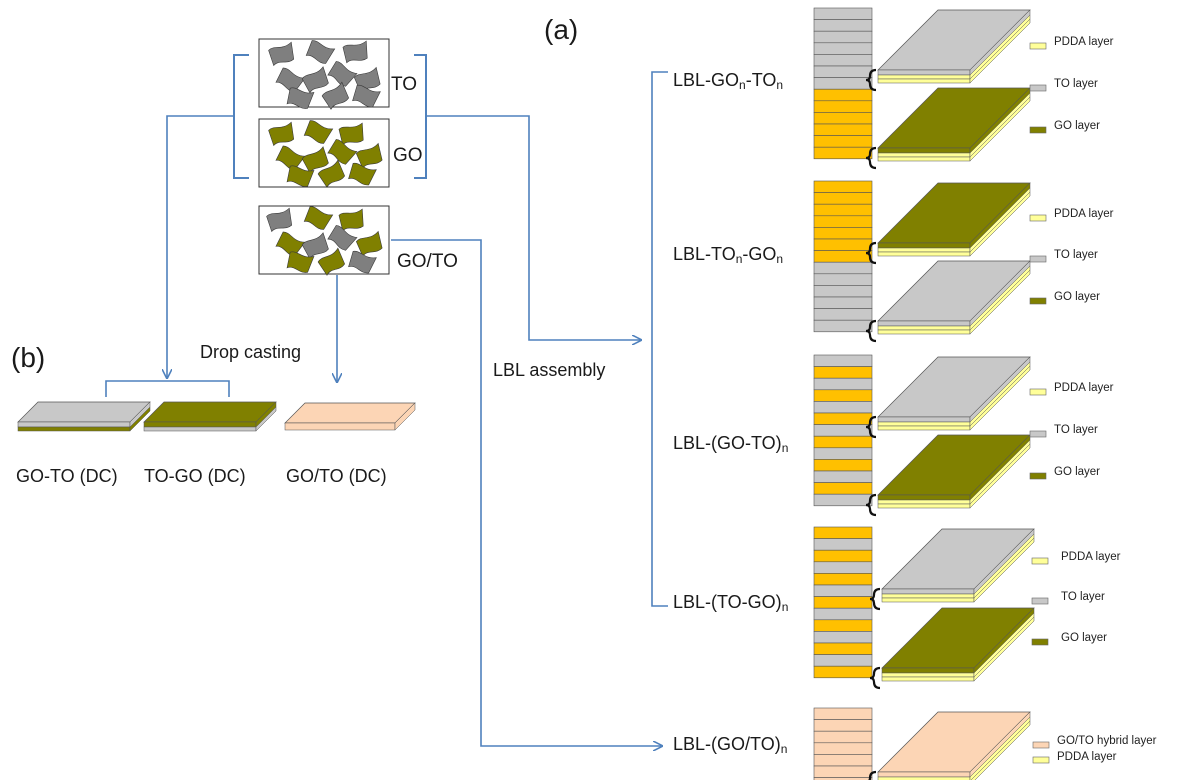  Describe the element at coordinates (210, 416) in the screenshot. I see `drop-cast-film-to-go` at that location.